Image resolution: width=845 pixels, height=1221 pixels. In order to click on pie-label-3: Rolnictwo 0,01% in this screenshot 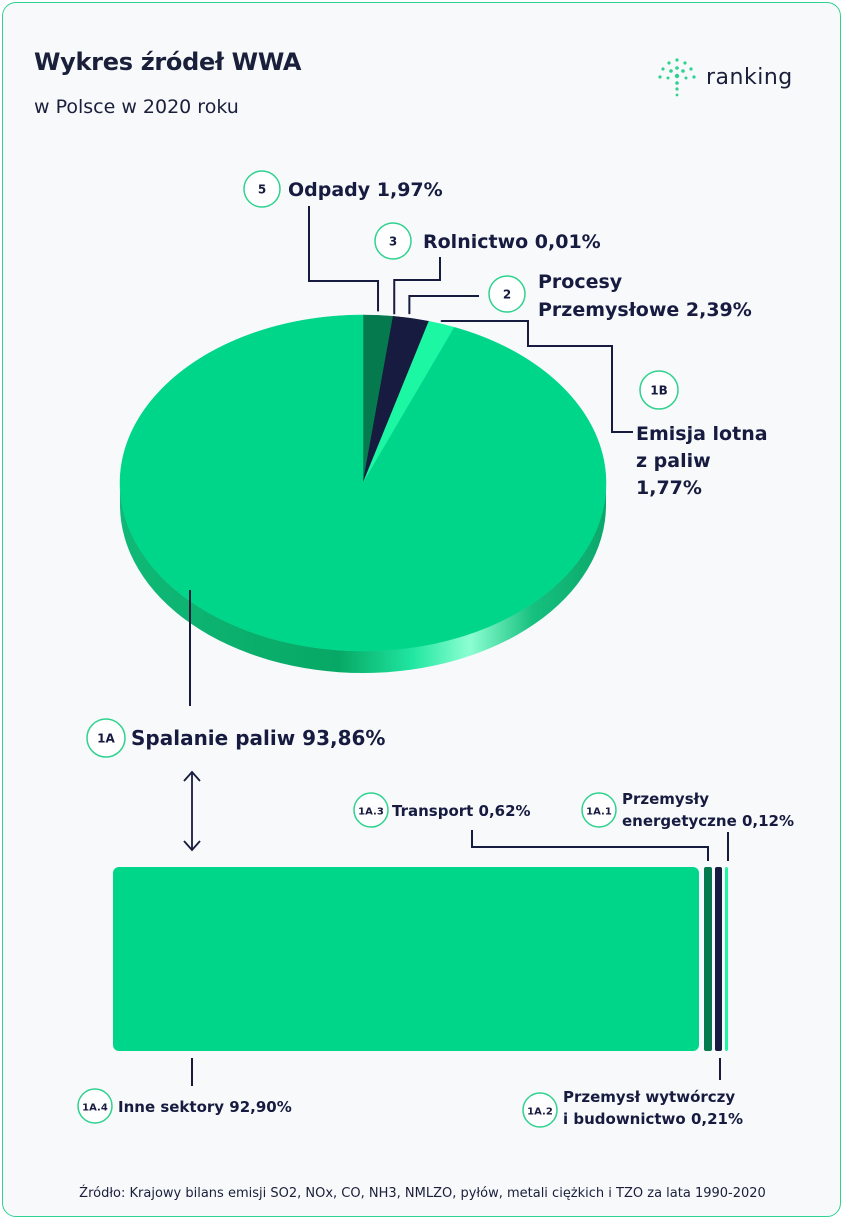, I will do `click(512, 242)`.